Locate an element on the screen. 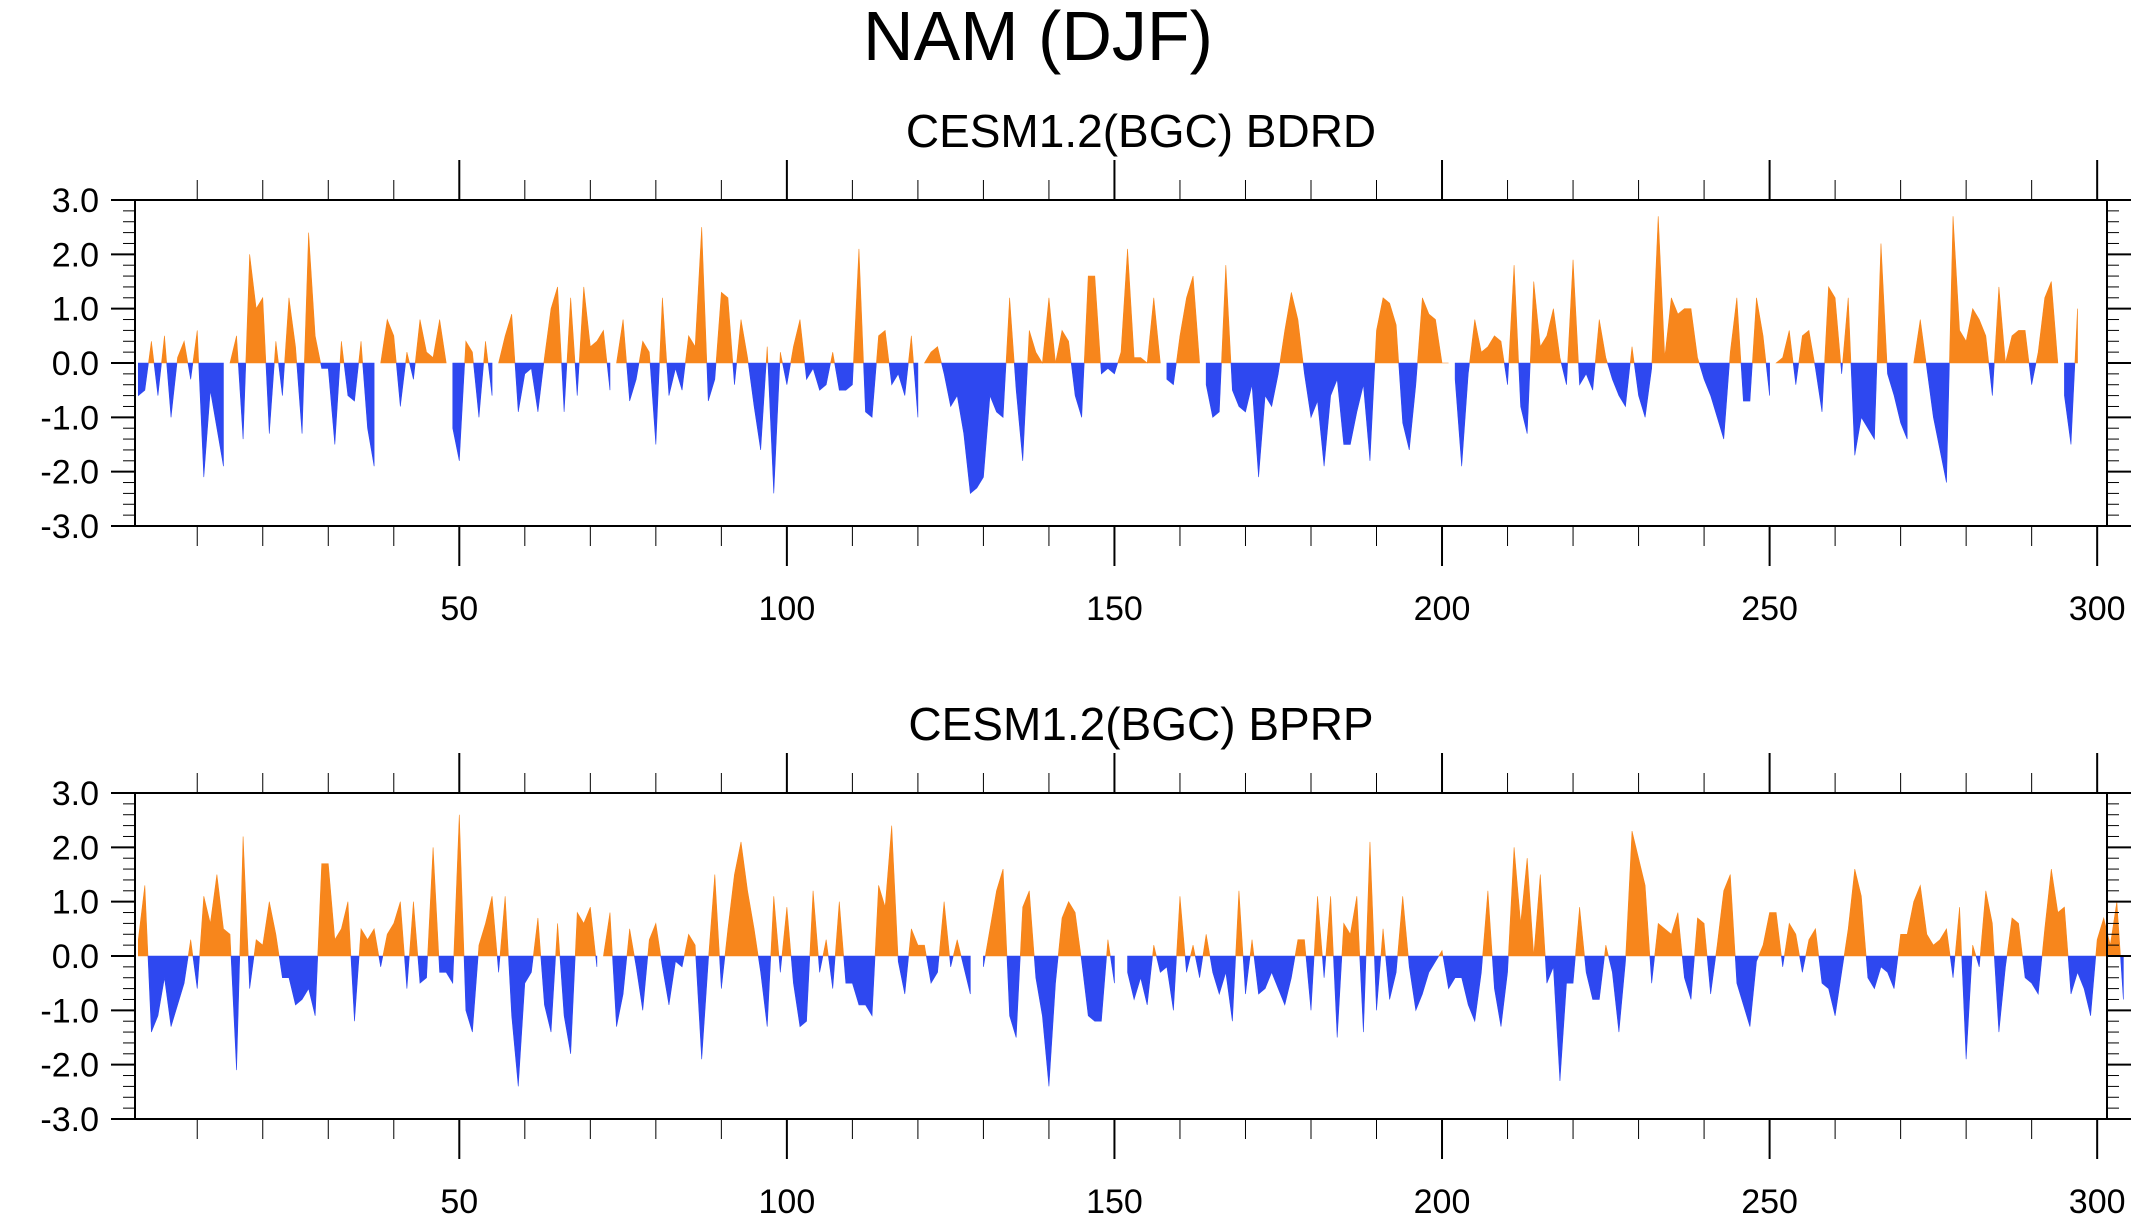  x-tick-label: 200 is located at coordinates (1442, 1201).